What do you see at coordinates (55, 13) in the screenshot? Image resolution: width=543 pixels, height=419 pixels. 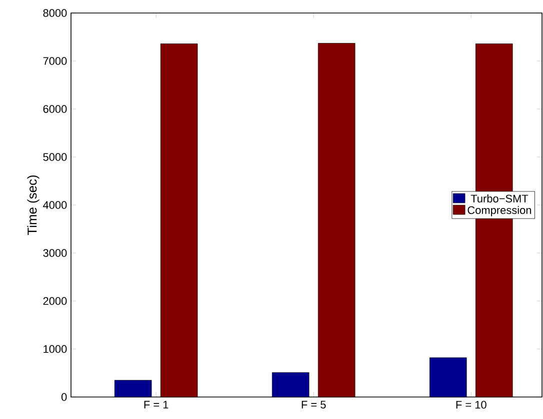 I see `y-tick-label: 8000` at bounding box center [55, 13].